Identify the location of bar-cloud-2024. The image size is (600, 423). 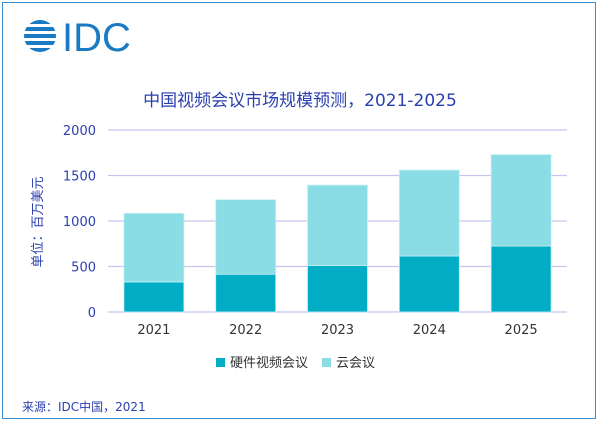
(429, 213).